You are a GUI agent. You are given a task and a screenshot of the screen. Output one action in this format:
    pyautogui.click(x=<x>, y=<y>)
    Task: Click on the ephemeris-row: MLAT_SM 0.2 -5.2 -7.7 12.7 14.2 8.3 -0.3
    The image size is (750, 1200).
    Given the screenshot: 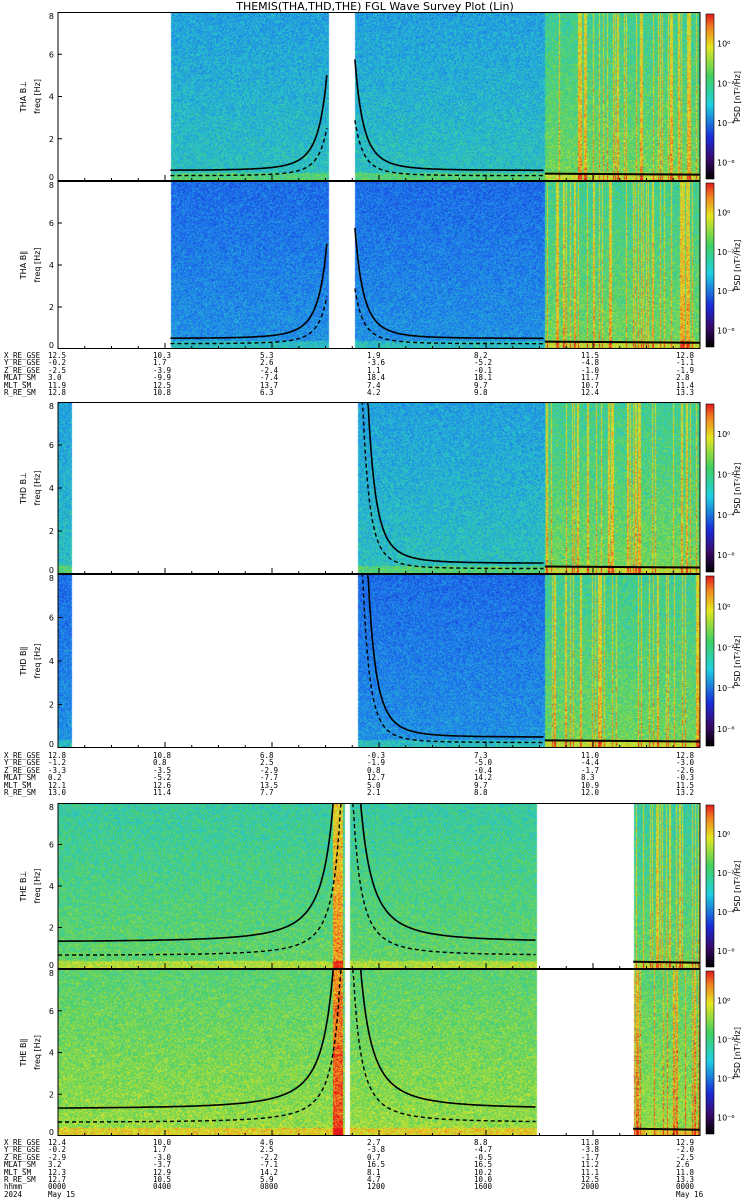 What is the action you would take?
    pyautogui.click(x=375, y=778)
    